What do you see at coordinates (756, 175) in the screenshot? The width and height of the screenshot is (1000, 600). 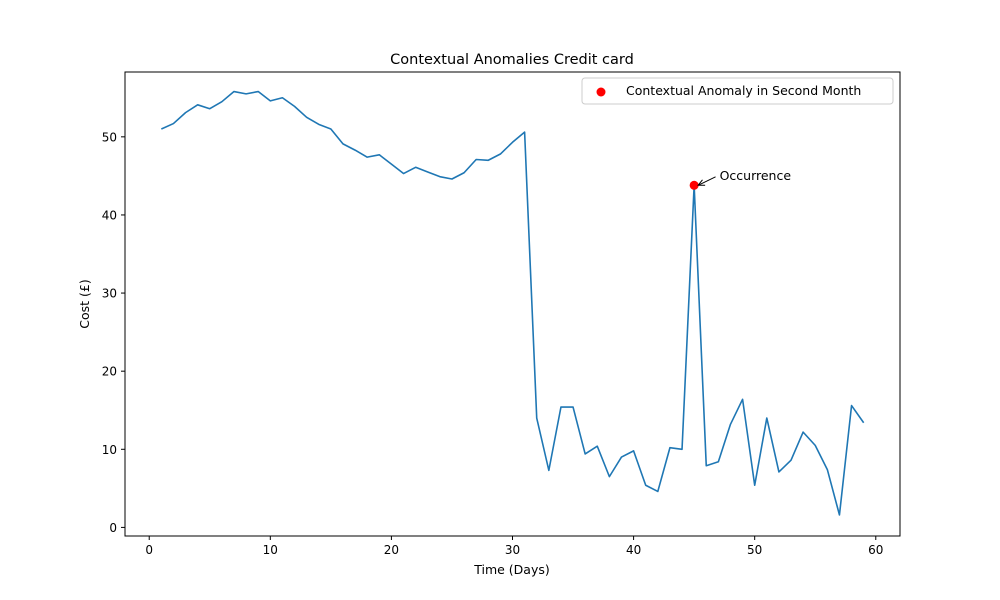 I see `annotation-label: Occurrence` at bounding box center [756, 175].